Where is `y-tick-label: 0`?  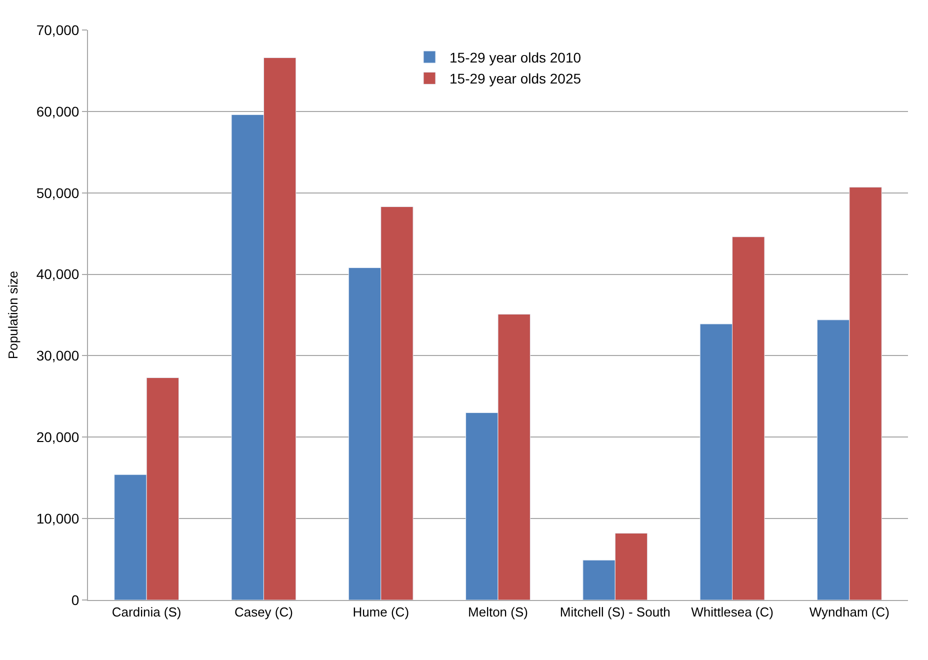
y-tick-label: 0 is located at coordinates (75, 600).